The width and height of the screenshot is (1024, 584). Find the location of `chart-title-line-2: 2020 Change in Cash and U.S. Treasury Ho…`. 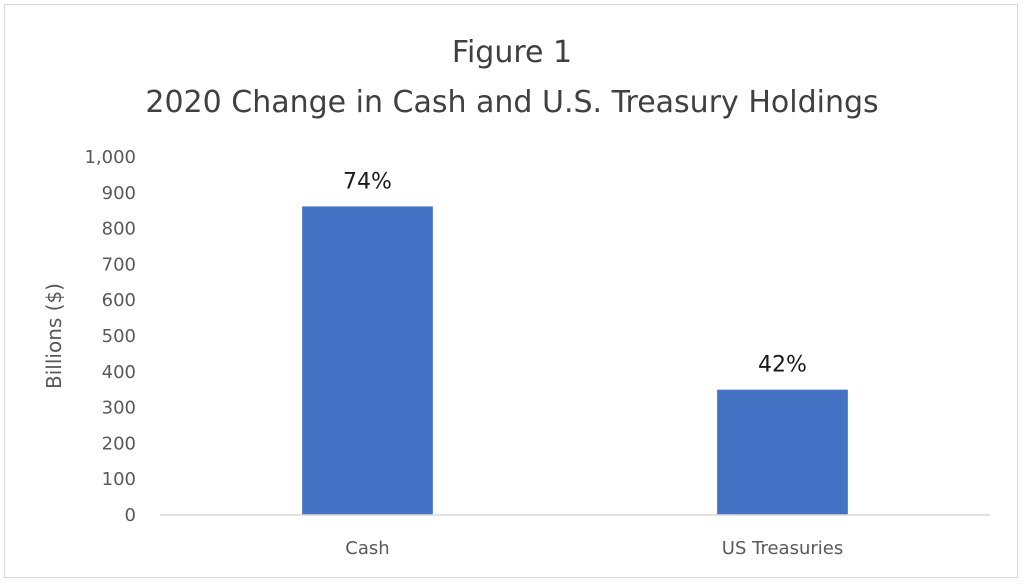

chart-title-line-2: 2020 Change in Cash and U.S. Treasury Ho… is located at coordinates (511, 102).